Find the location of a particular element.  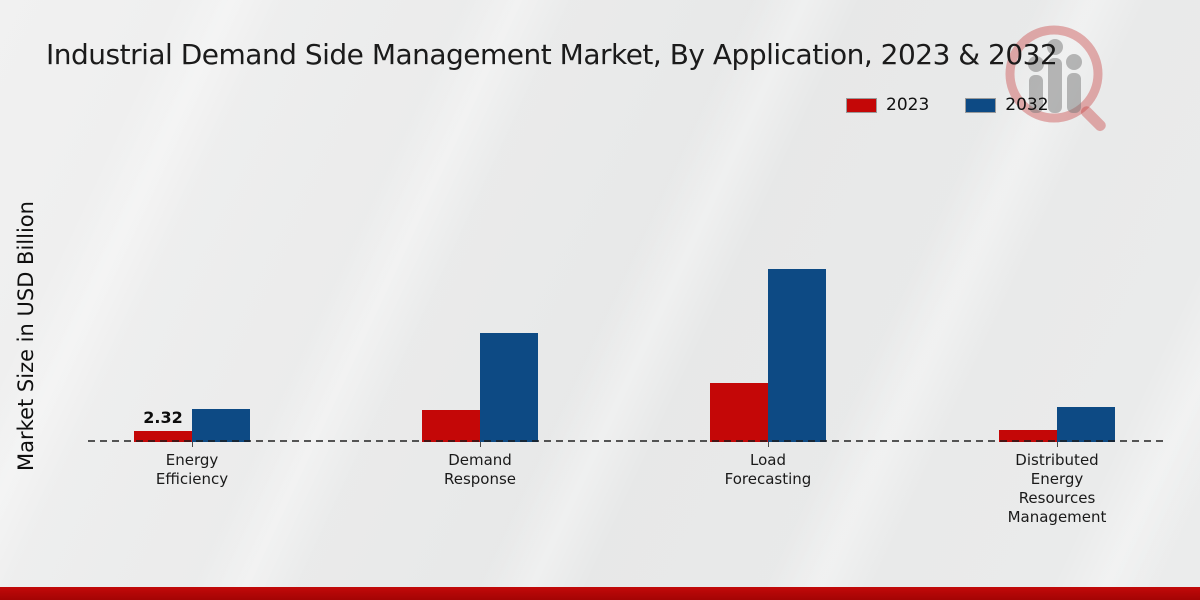

x-axis-tick-demand-response is located at coordinates (480, 444).